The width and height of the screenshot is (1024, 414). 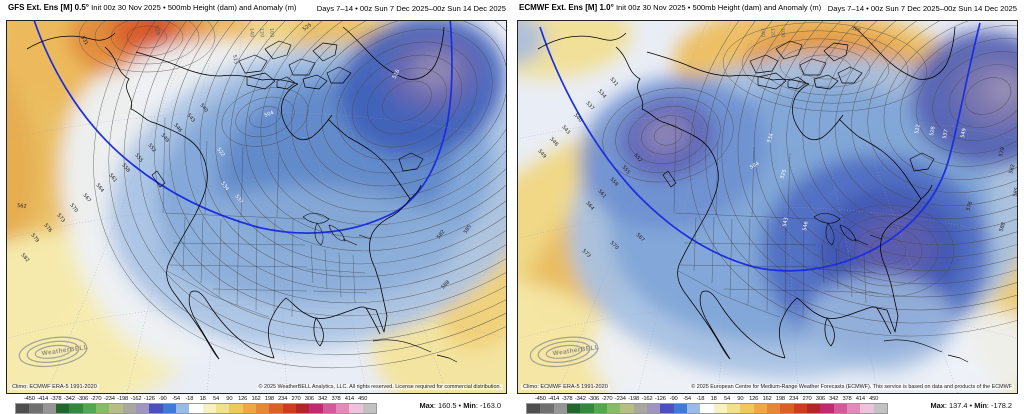 What do you see at coordinates (109, 399) in the screenshot?
I see `colorbar-tick: -234` at bounding box center [109, 399].